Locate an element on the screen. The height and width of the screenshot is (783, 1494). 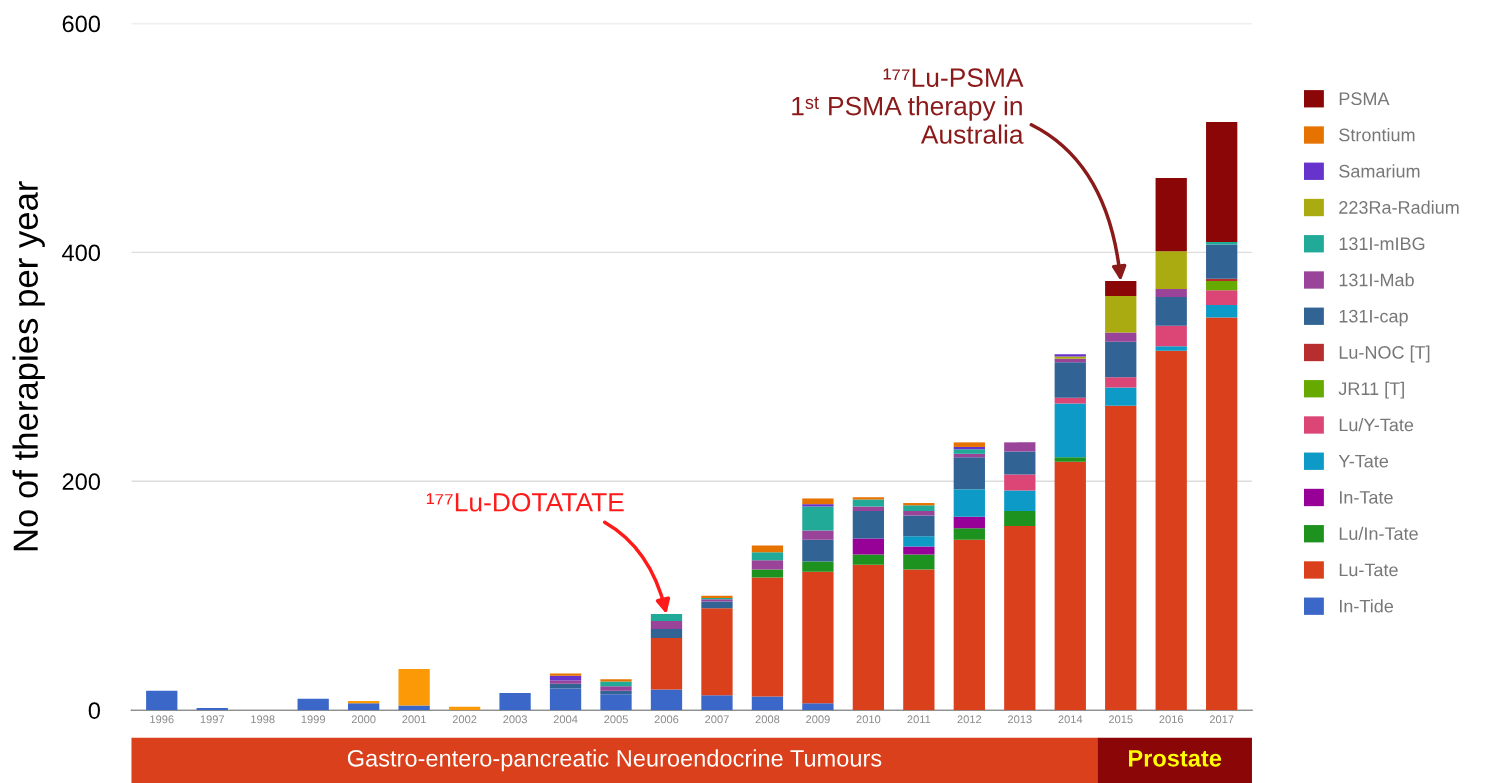
legend-label: In-Tide is located at coordinates (1366, 606).